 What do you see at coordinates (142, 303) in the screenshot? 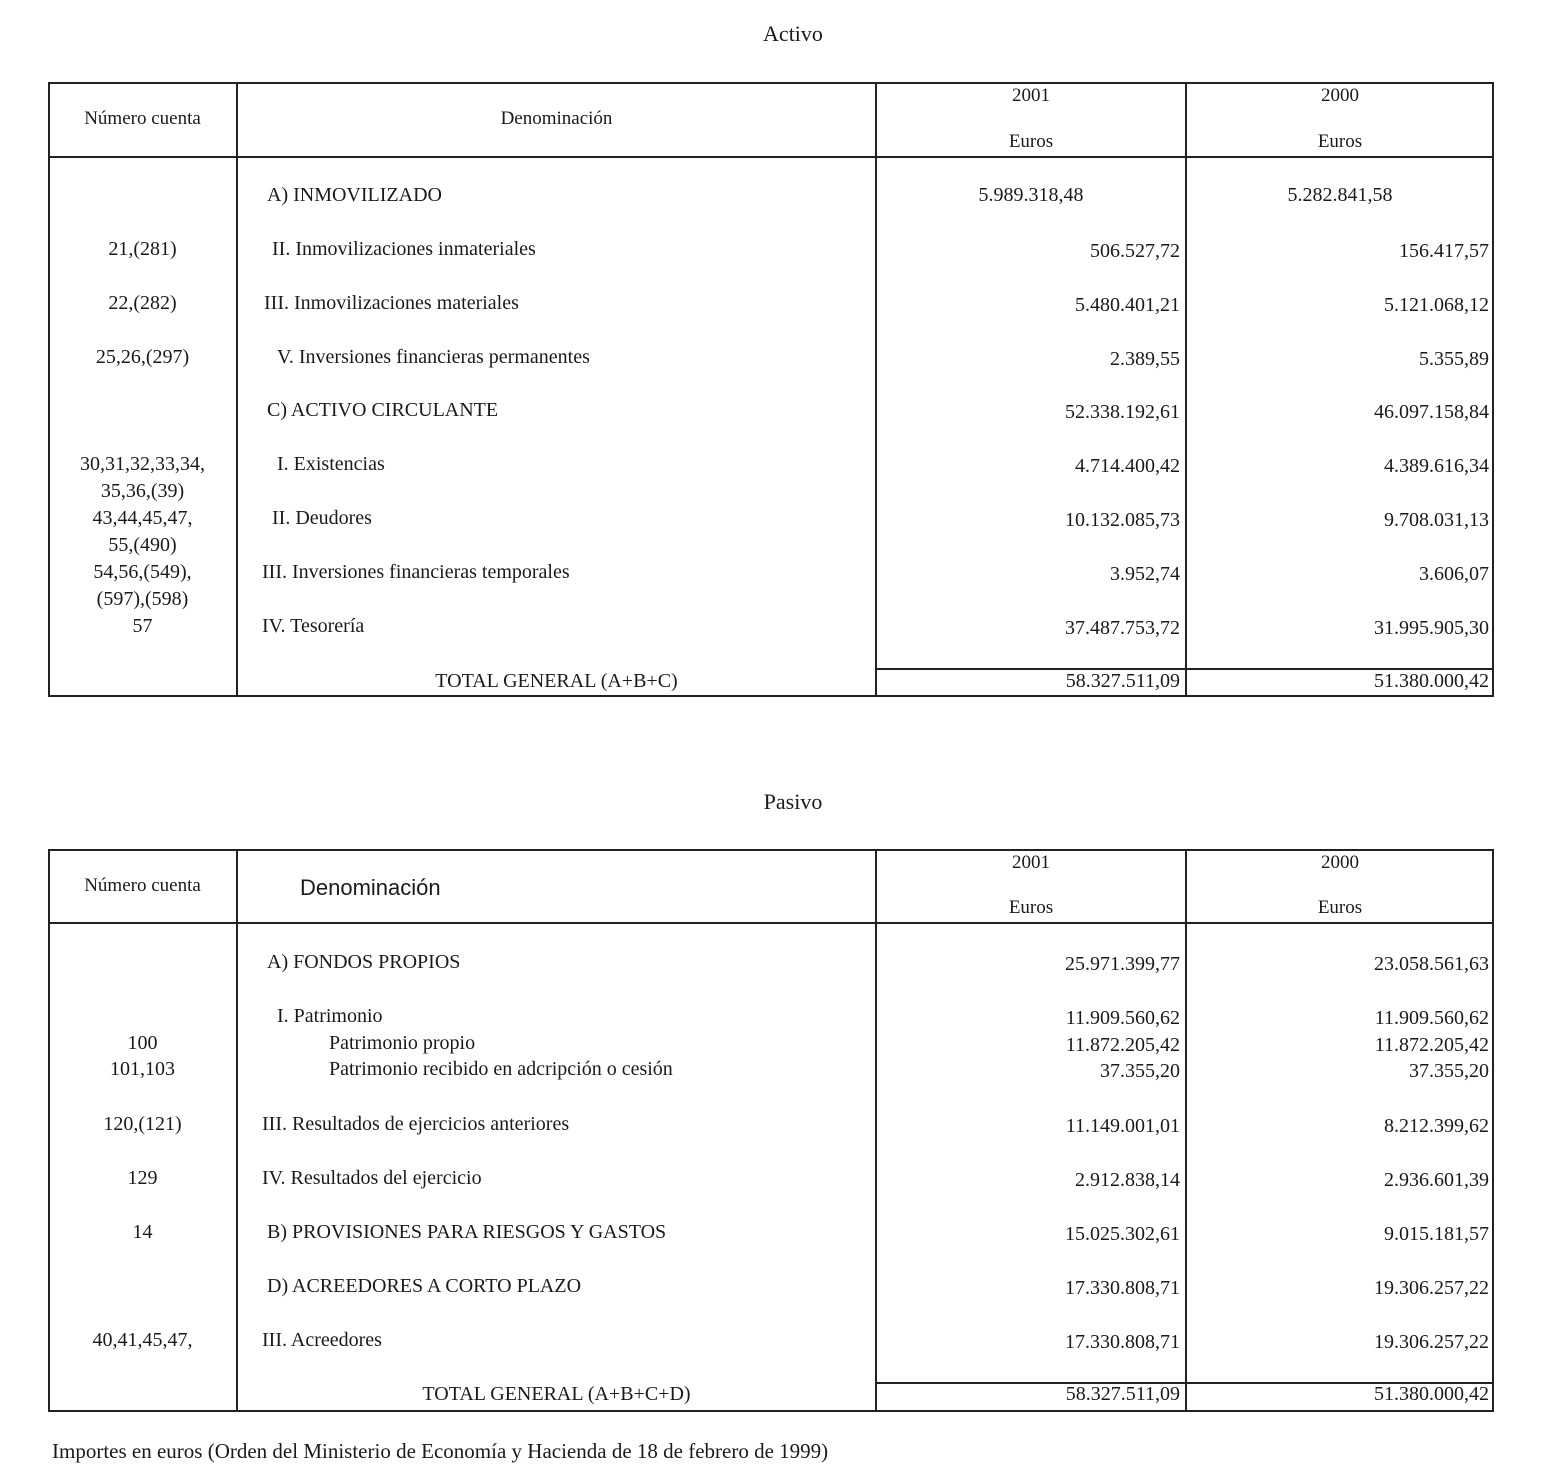
I see `activo-account-number: 22,(282)` at bounding box center [142, 303].